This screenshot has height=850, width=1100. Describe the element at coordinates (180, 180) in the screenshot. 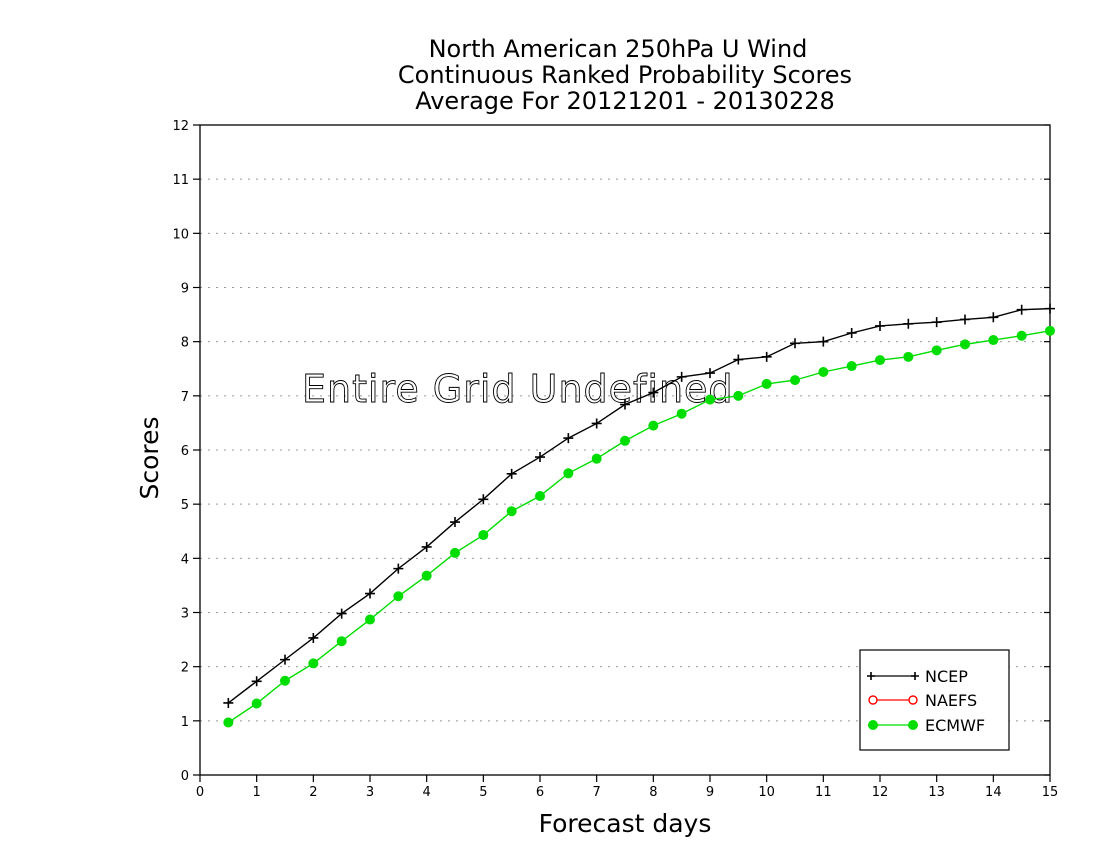

I see `y-tick-label: 11` at that location.